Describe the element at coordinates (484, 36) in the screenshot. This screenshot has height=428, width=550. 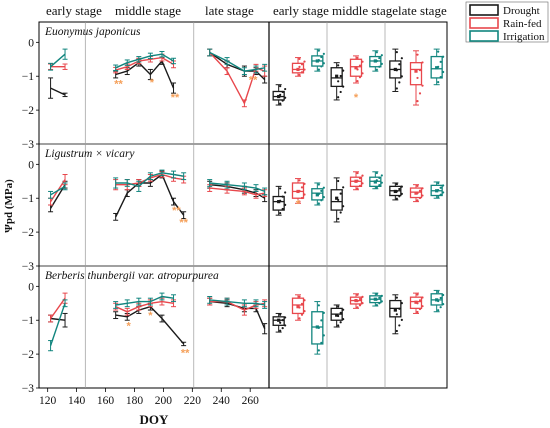
I see `legend-swatch-irrigation` at that location.